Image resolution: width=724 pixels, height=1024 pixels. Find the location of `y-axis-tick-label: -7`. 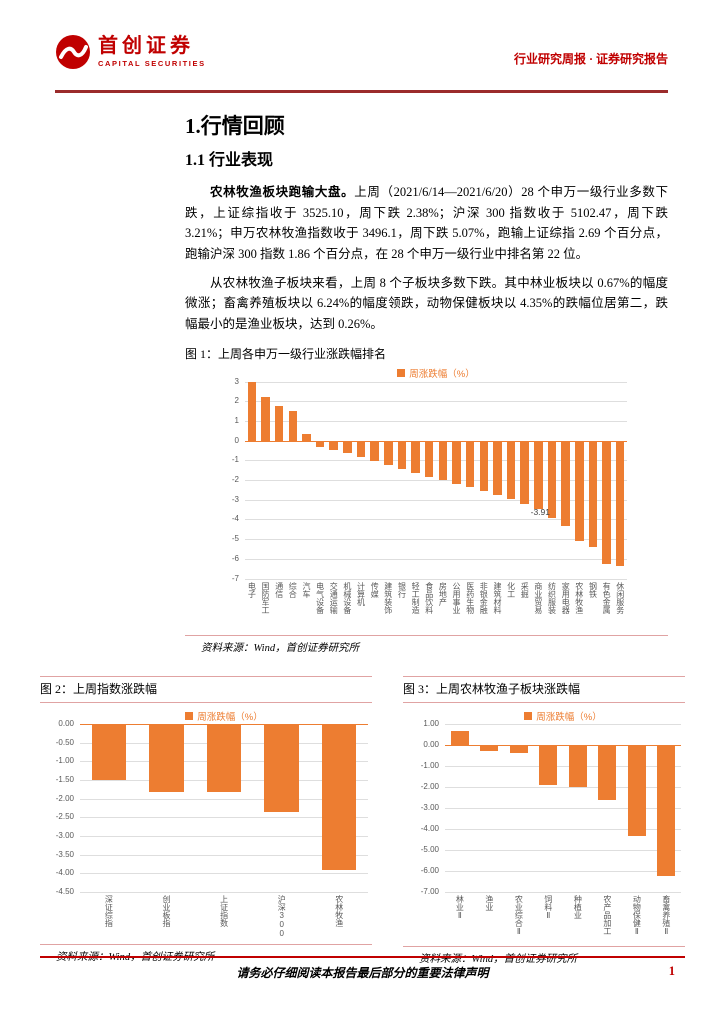

y-axis-tick-label: -7 is located at coordinates (235, 578).